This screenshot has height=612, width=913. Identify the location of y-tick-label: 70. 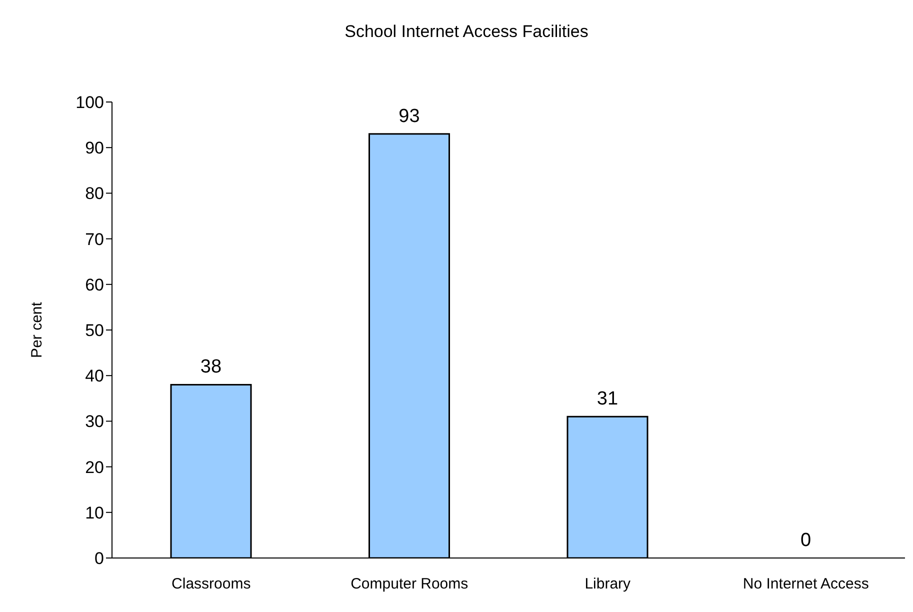
(94, 239).